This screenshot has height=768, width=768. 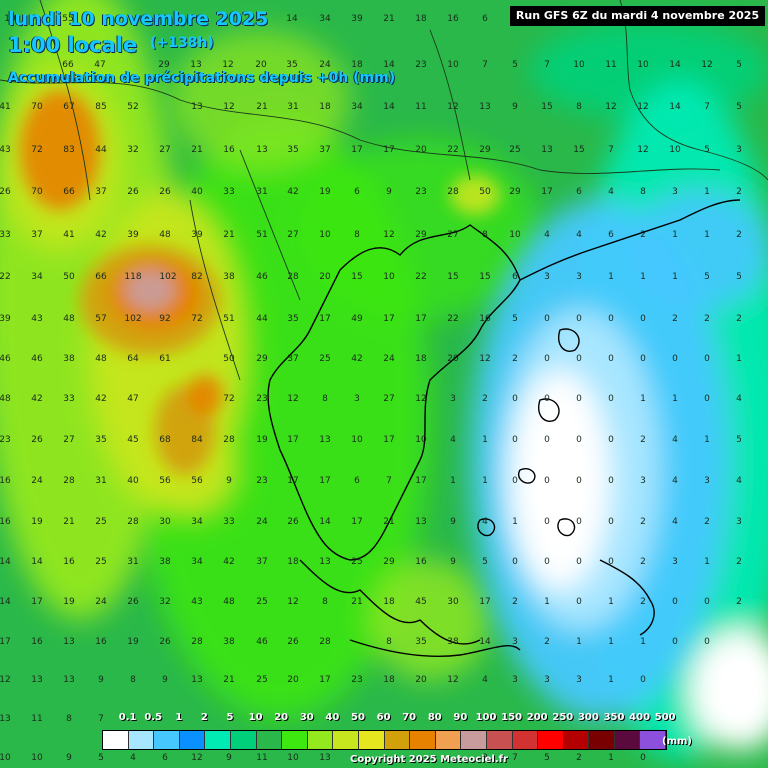 I want to click on grid-value: 66, so click(x=101, y=277).